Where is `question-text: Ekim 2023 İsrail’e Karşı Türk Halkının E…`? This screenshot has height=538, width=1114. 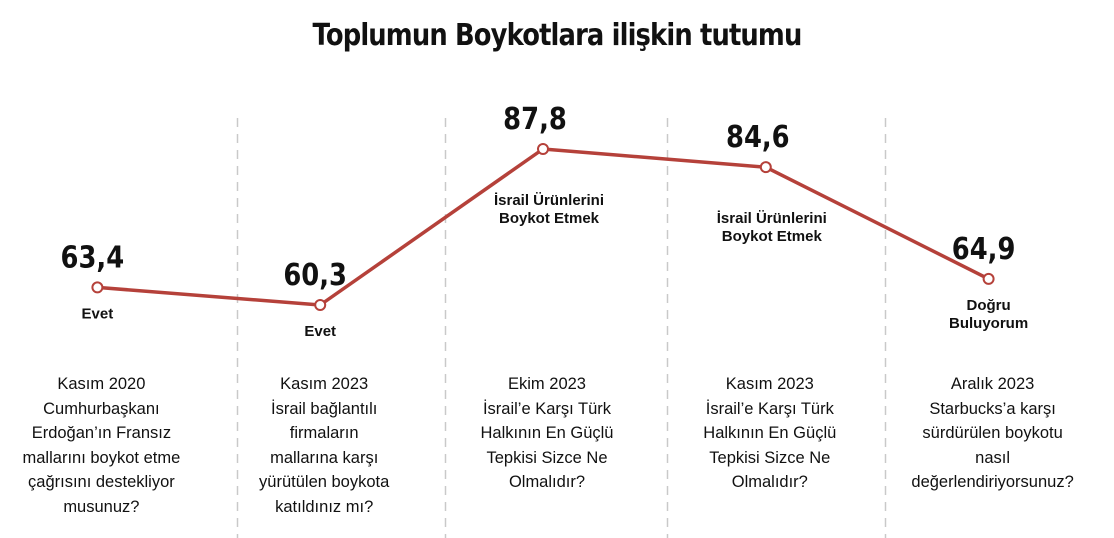 question-text: Ekim 2023 İsrail’e Karşı Türk Halkının E… is located at coordinates (547, 433).